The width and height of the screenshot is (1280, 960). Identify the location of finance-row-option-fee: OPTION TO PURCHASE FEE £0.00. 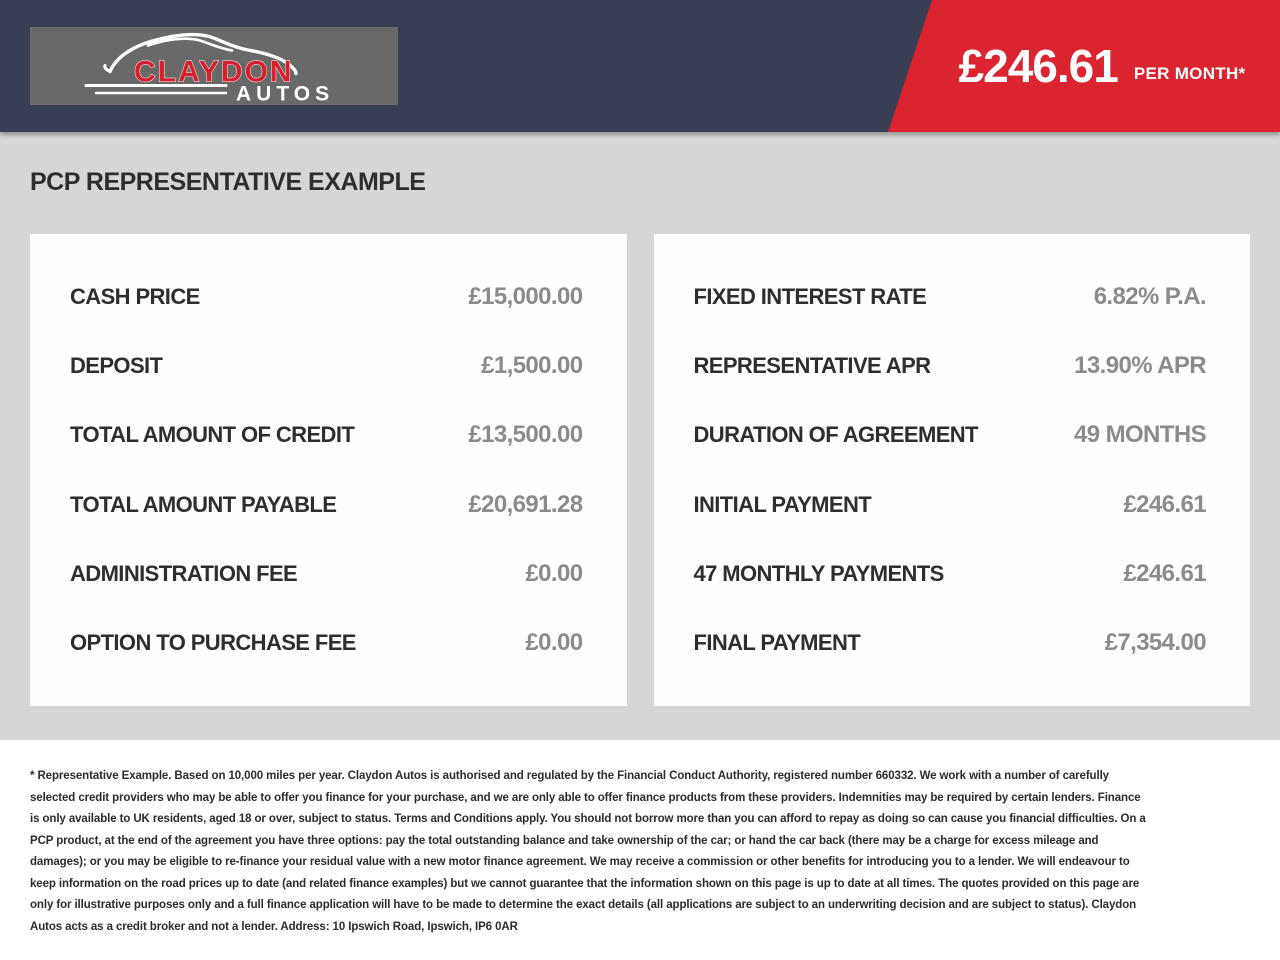
(326, 643).